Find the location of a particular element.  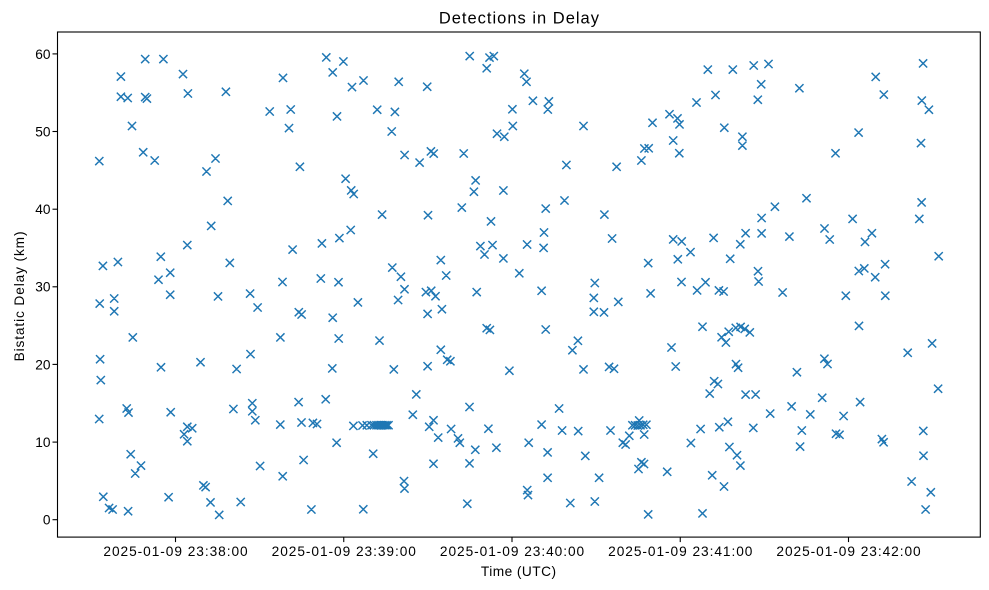

svg-text: 2025-01-09 23:42:00 is located at coordinates (848, 551).